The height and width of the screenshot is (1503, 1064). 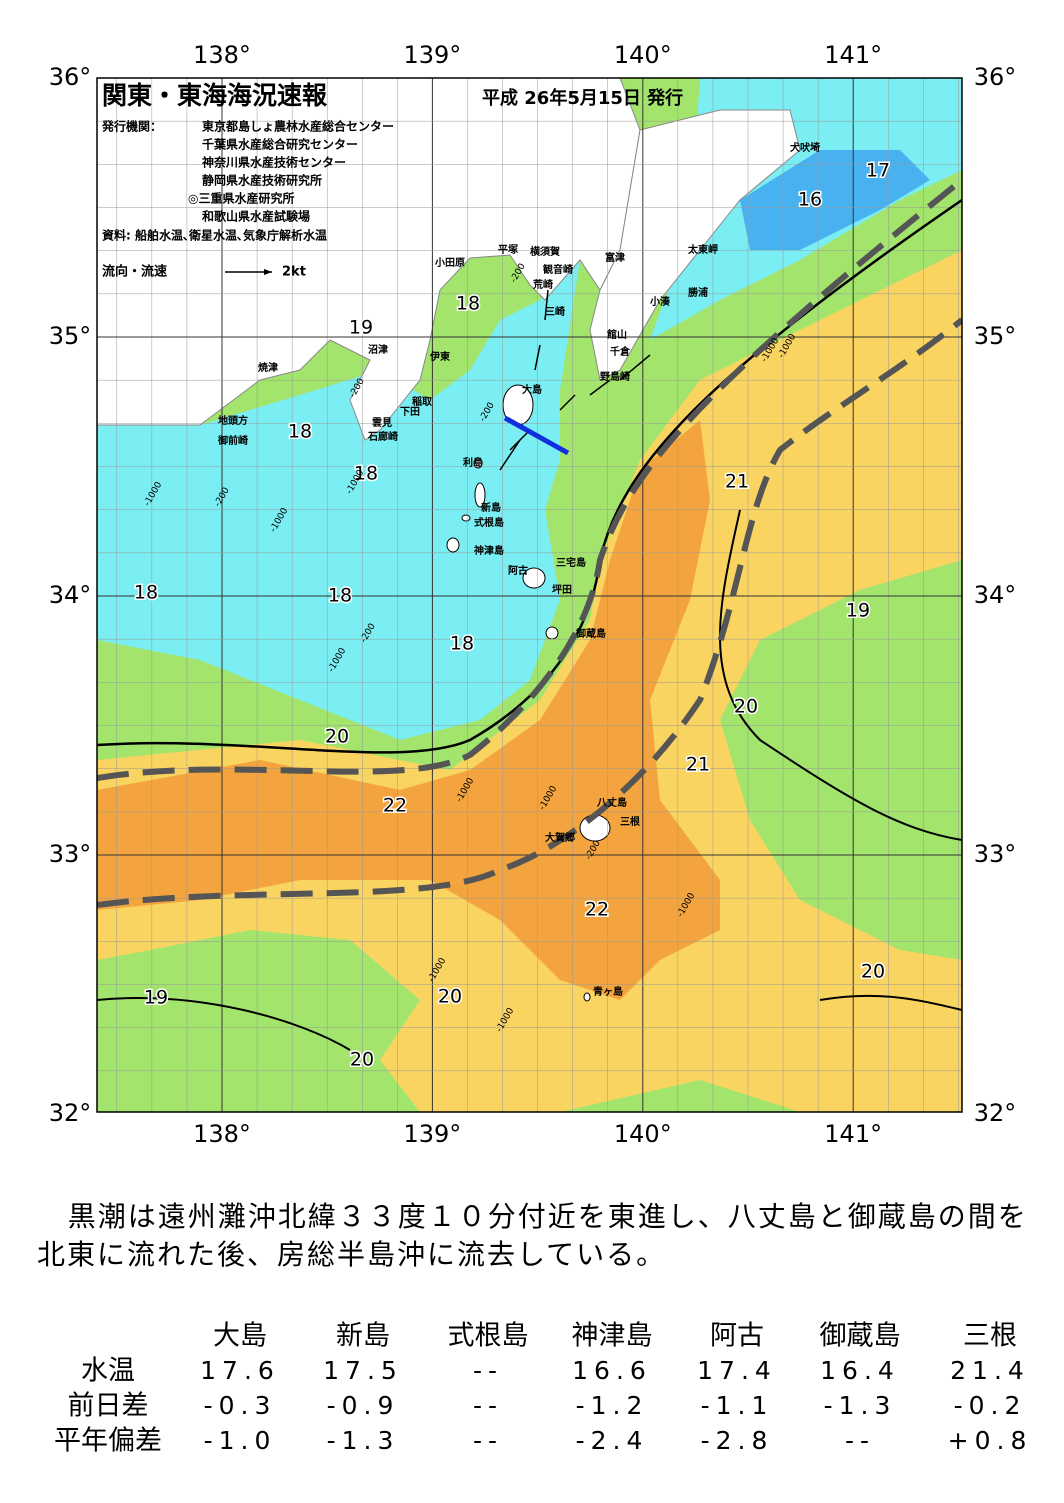 What do you see at coordinates (737, 482) in the screenshot?
I see `temperature-label: 21` at bounding box center [737, 482].